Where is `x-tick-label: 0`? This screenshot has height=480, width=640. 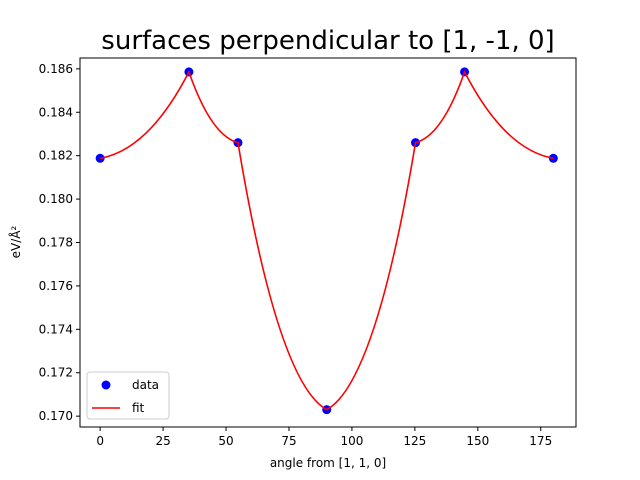
x-tick-label: 0 is located at coordinates (100, 441).